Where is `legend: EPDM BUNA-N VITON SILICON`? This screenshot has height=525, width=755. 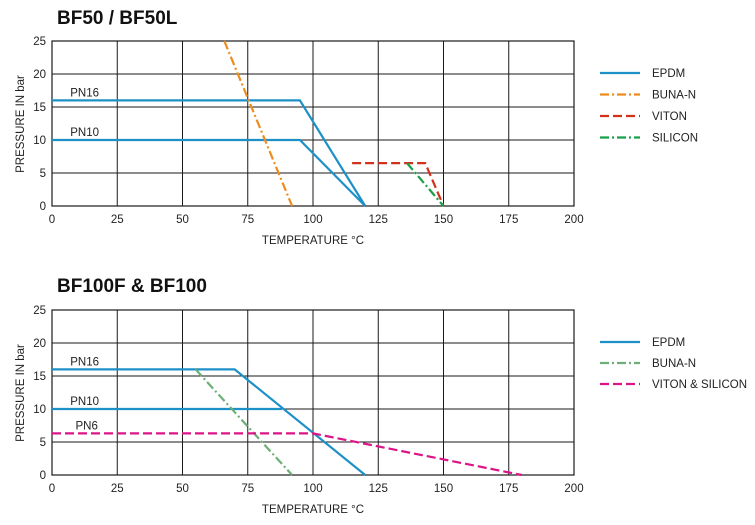
legend: EPDM BUNA-N VITON SILICON is located at coordinates (649, 106).